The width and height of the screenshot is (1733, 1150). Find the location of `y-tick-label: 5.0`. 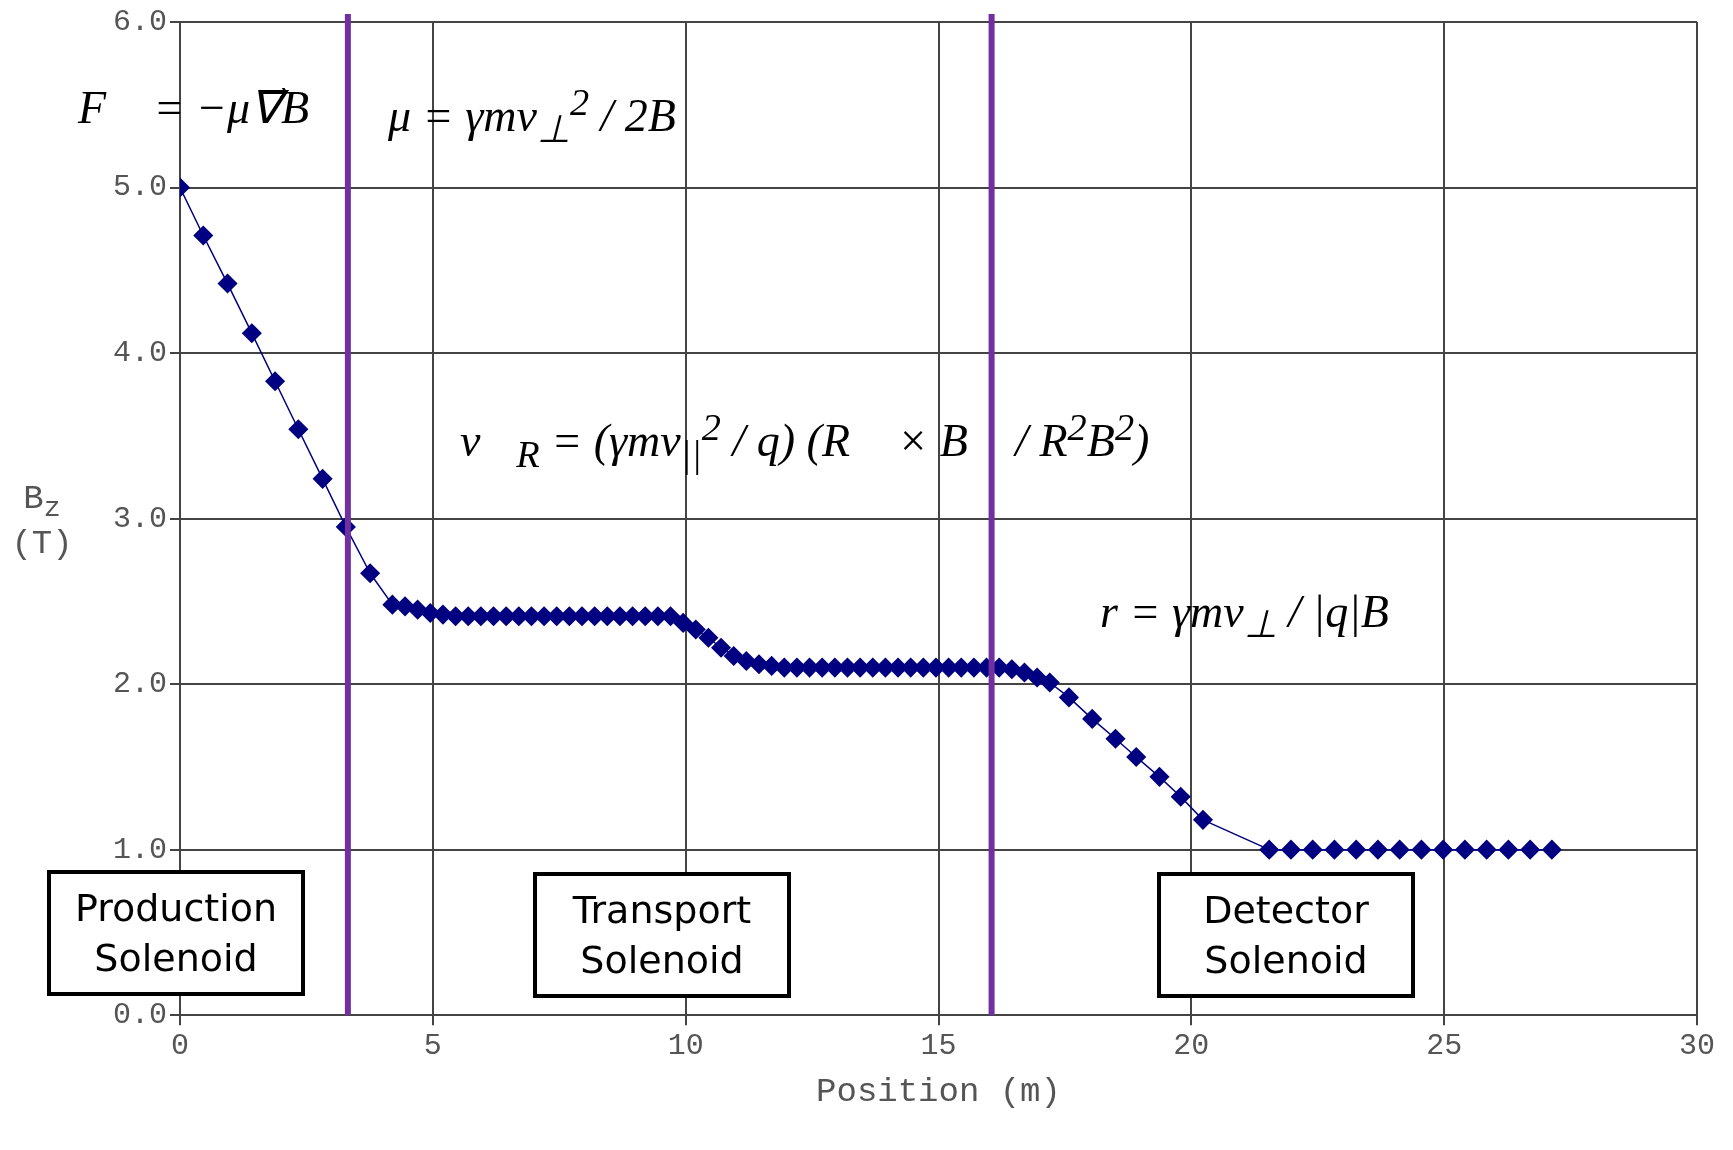

y-tick-label: 5.0 is located at coordinates (139, 187).